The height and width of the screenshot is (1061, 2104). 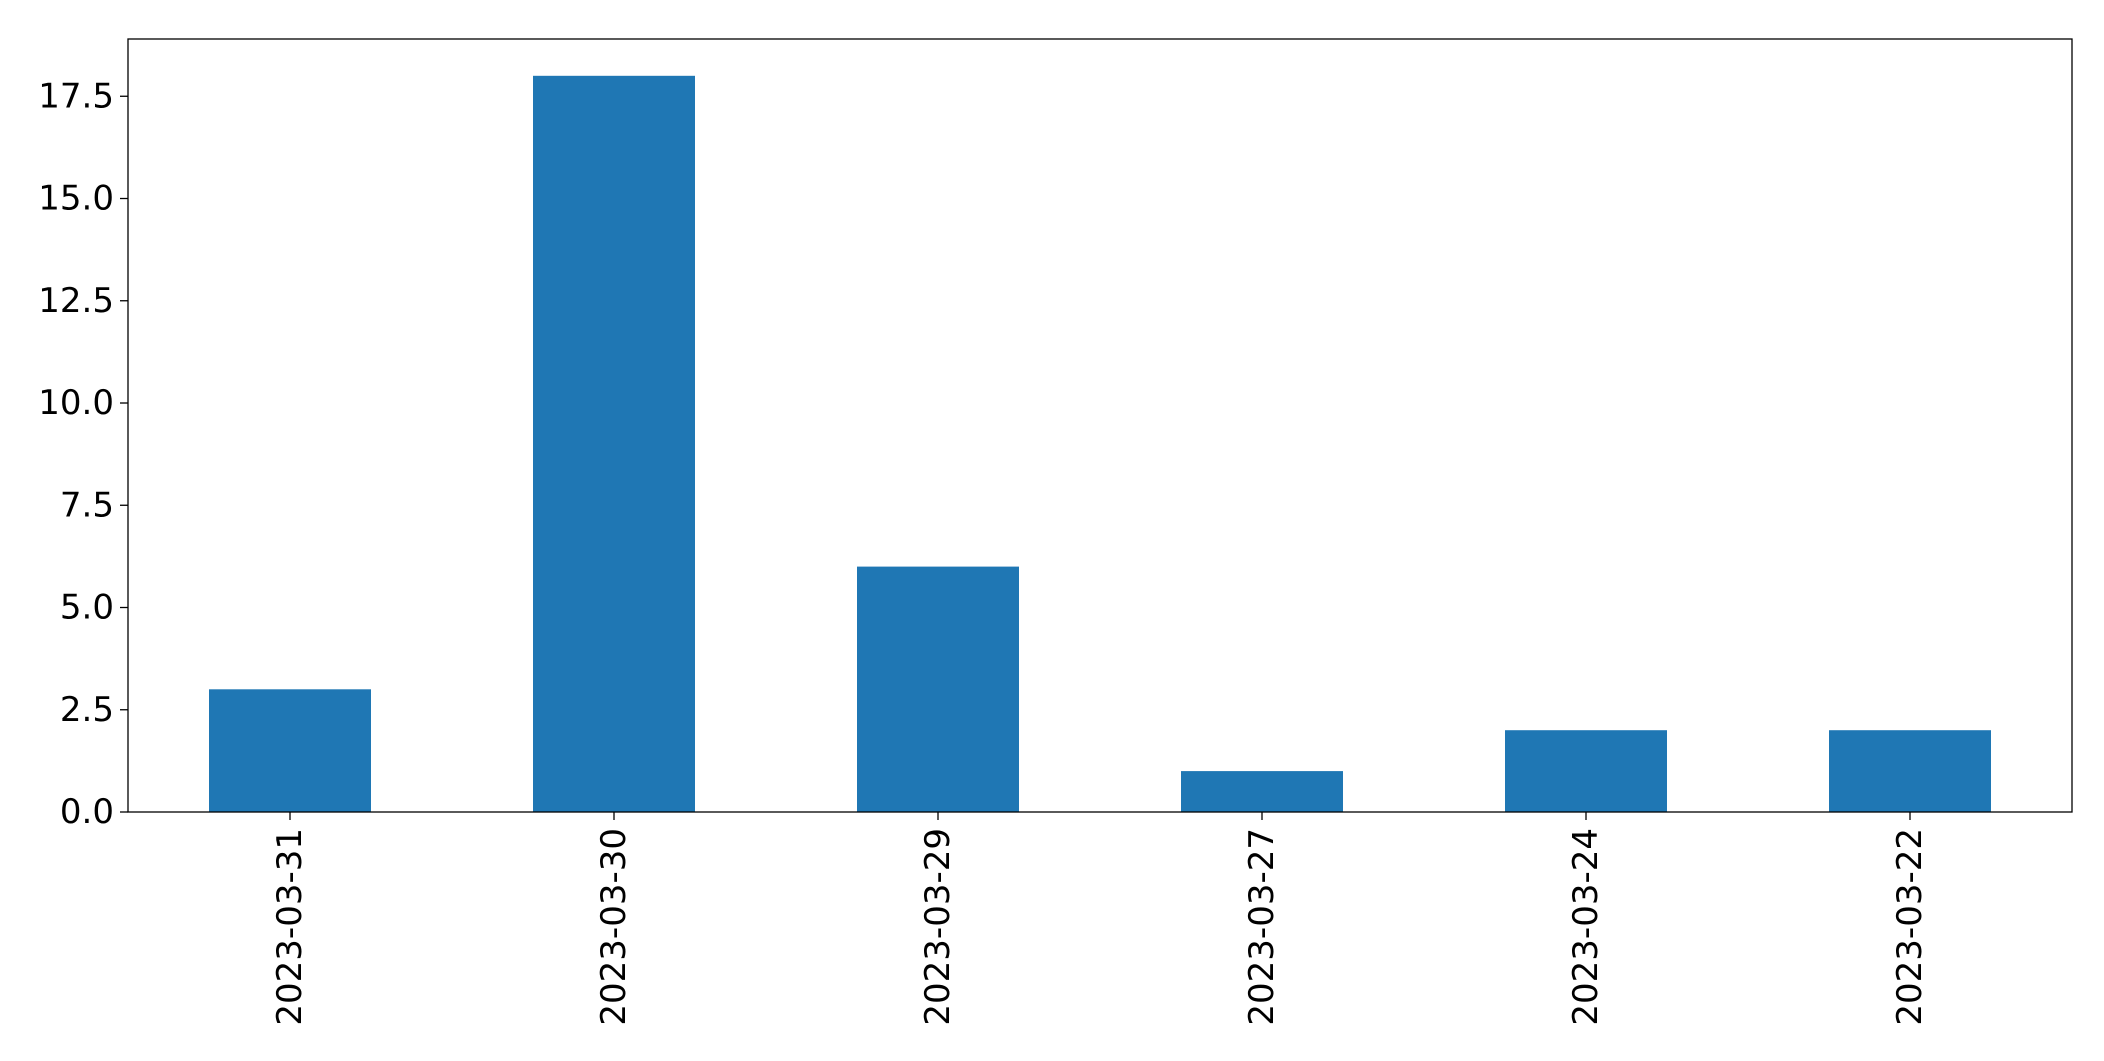 What do you see at coordinates (76, 96) in the screenshot?
I see `y-tick-label: 17.5` at bounding box center [76, 96].